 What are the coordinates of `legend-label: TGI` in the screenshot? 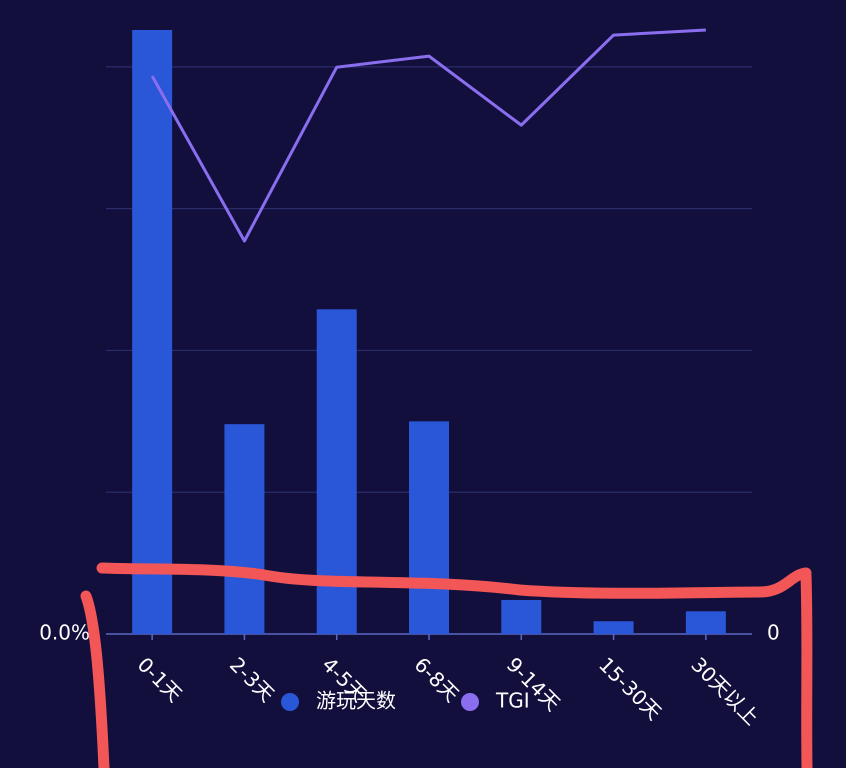 It's located at (512, 701).